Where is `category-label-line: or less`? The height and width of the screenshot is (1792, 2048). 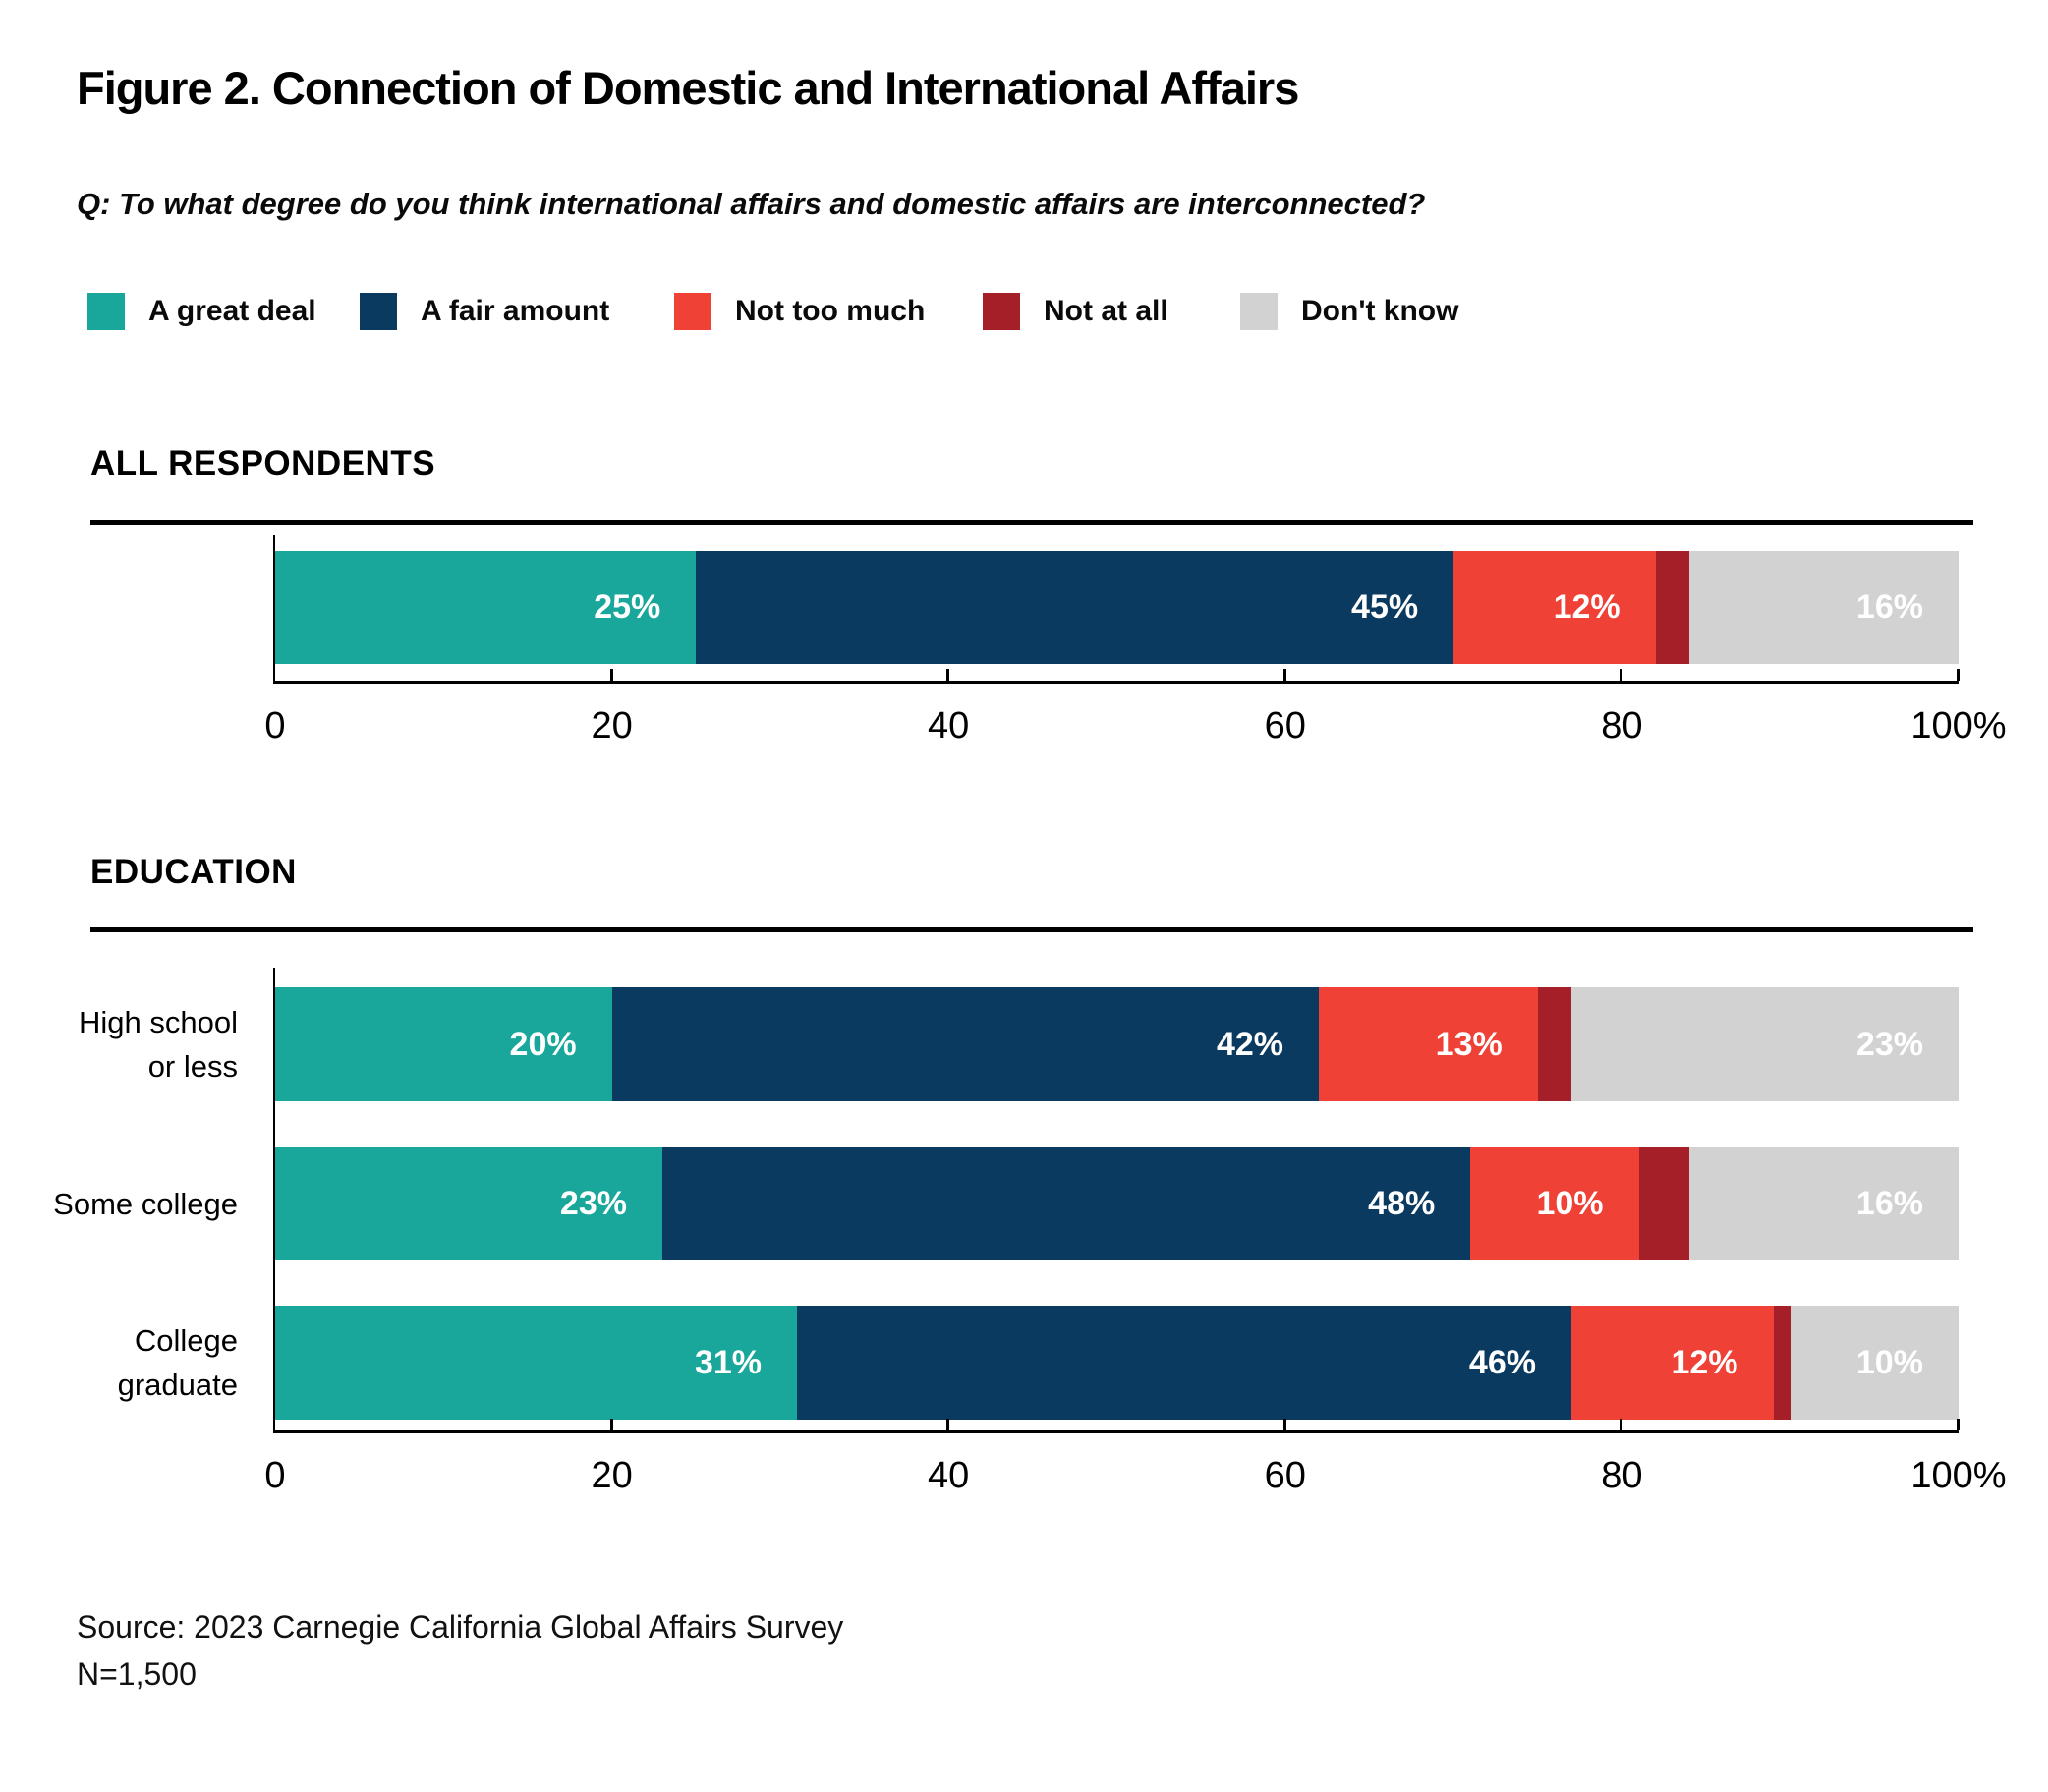 category-label-line: or less is located at coordinates (192, 1066).